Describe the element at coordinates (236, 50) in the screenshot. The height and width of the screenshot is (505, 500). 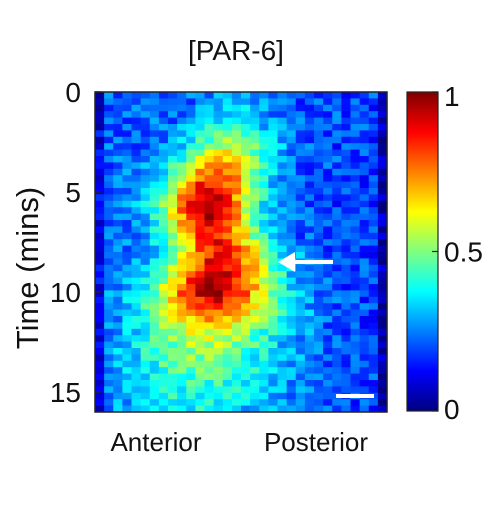
I see `chart-title: [PAR-6]` at that location.